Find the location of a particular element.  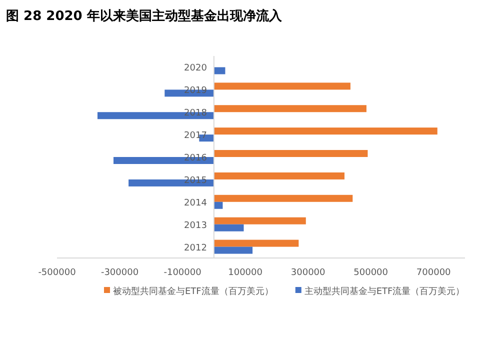

x-tick-label: -500000 is located at coordinates (57, 273).